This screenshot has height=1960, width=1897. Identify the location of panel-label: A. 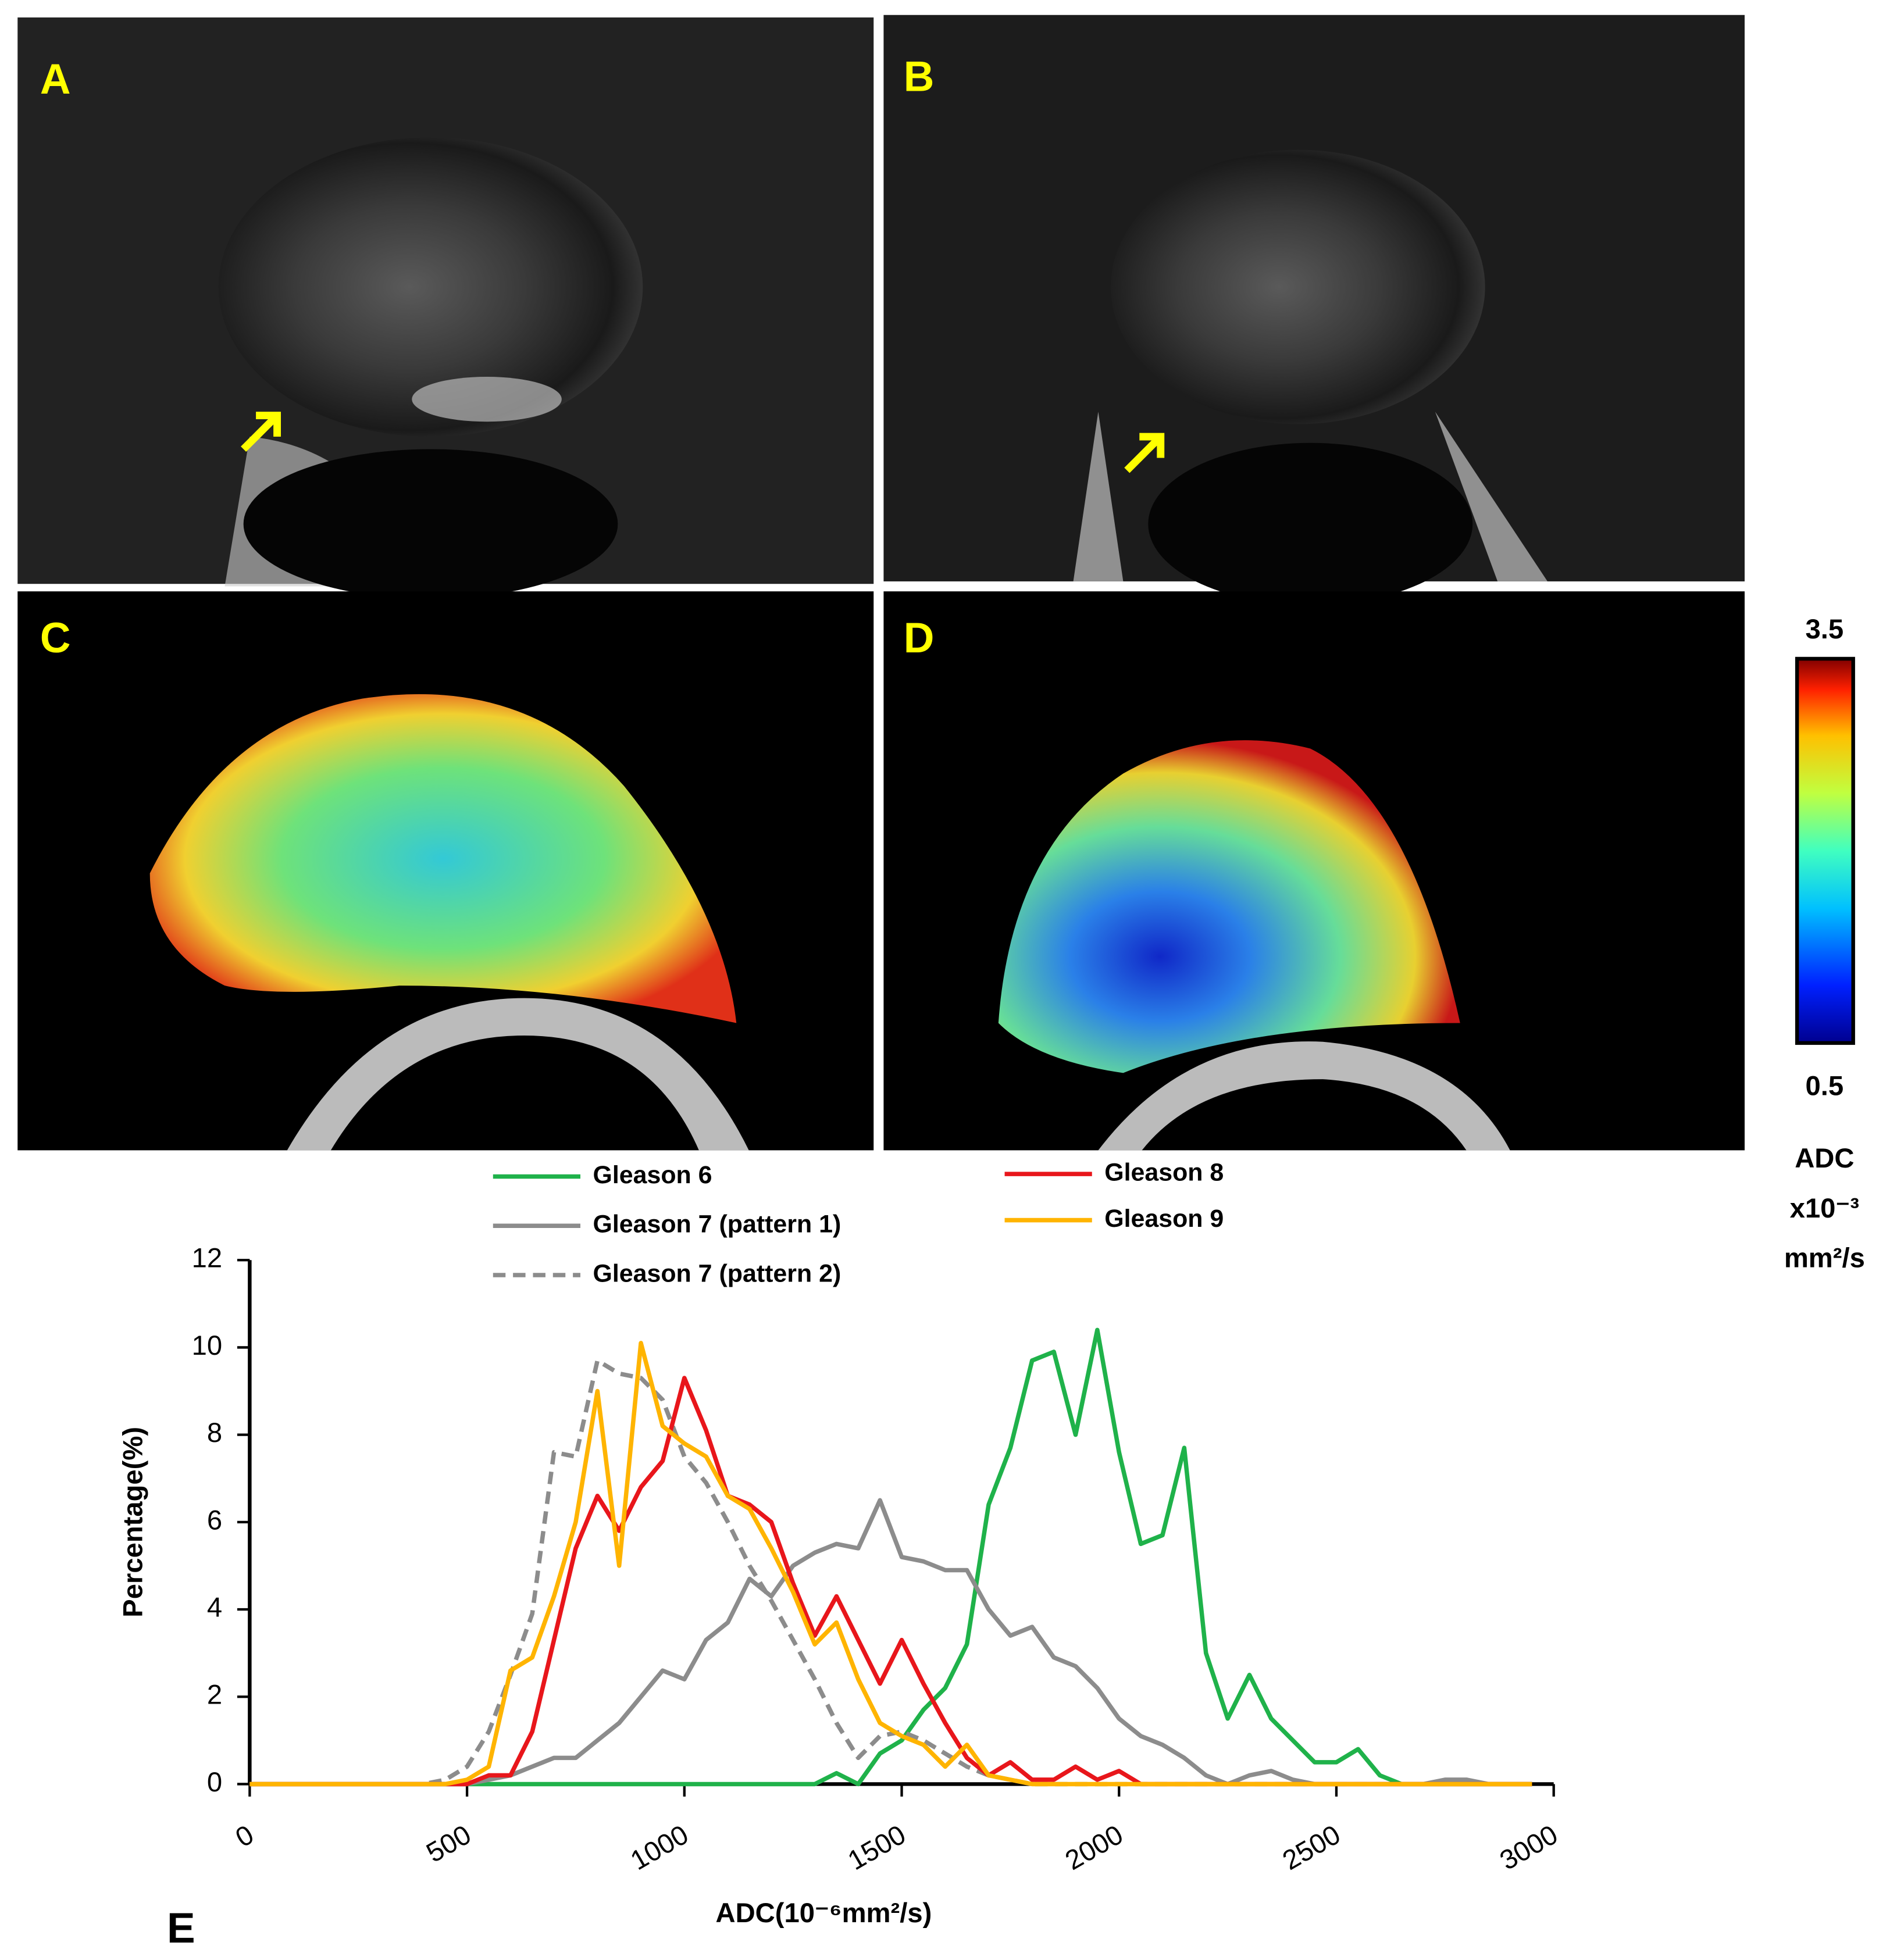
(55, 79).